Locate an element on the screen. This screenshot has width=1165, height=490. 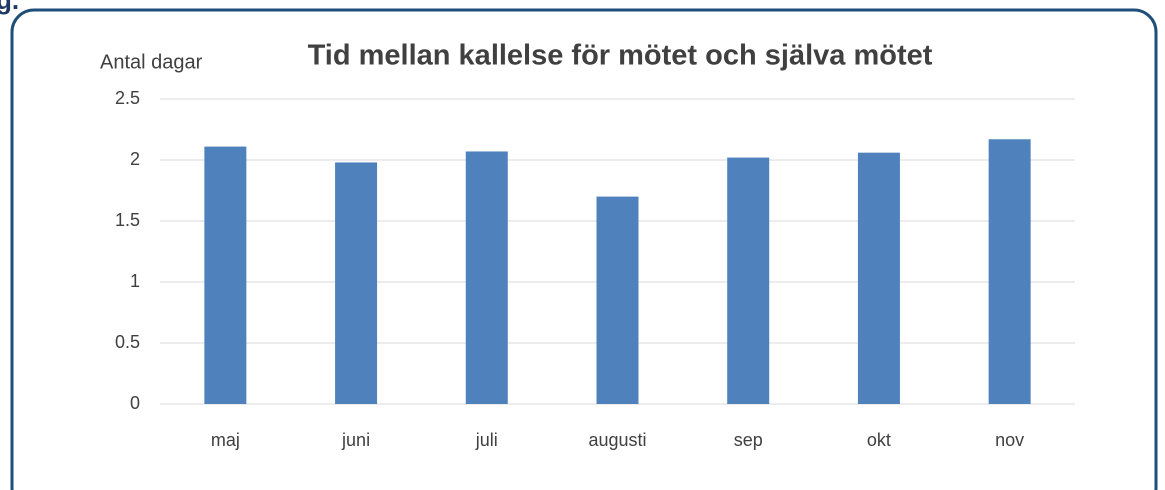
y-tick-label: 1 is located at coordinates (135, 281).